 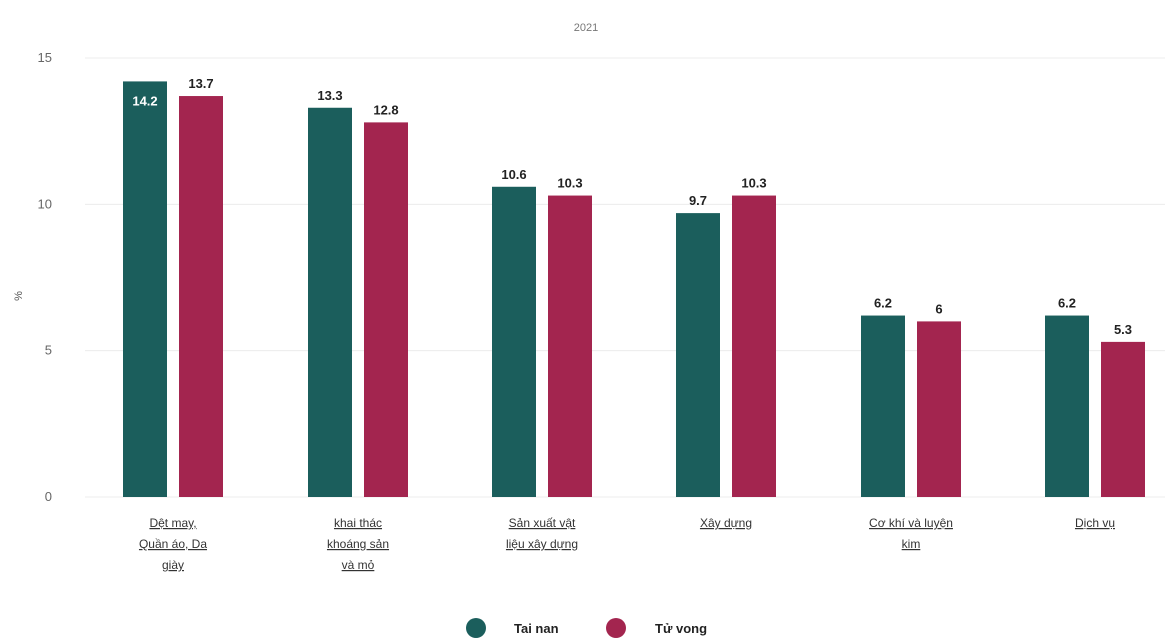 What do you see at coordinates (329, 95) in the screenshot?
I see `bar-value-label: 13.3` at bounding box center [329, 95].